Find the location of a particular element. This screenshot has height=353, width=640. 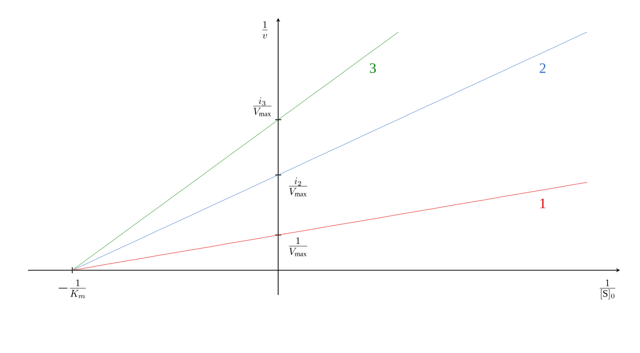

annotation: $\frac{i_3}{V_{\max}}$ is located at coordinates (262, 106).